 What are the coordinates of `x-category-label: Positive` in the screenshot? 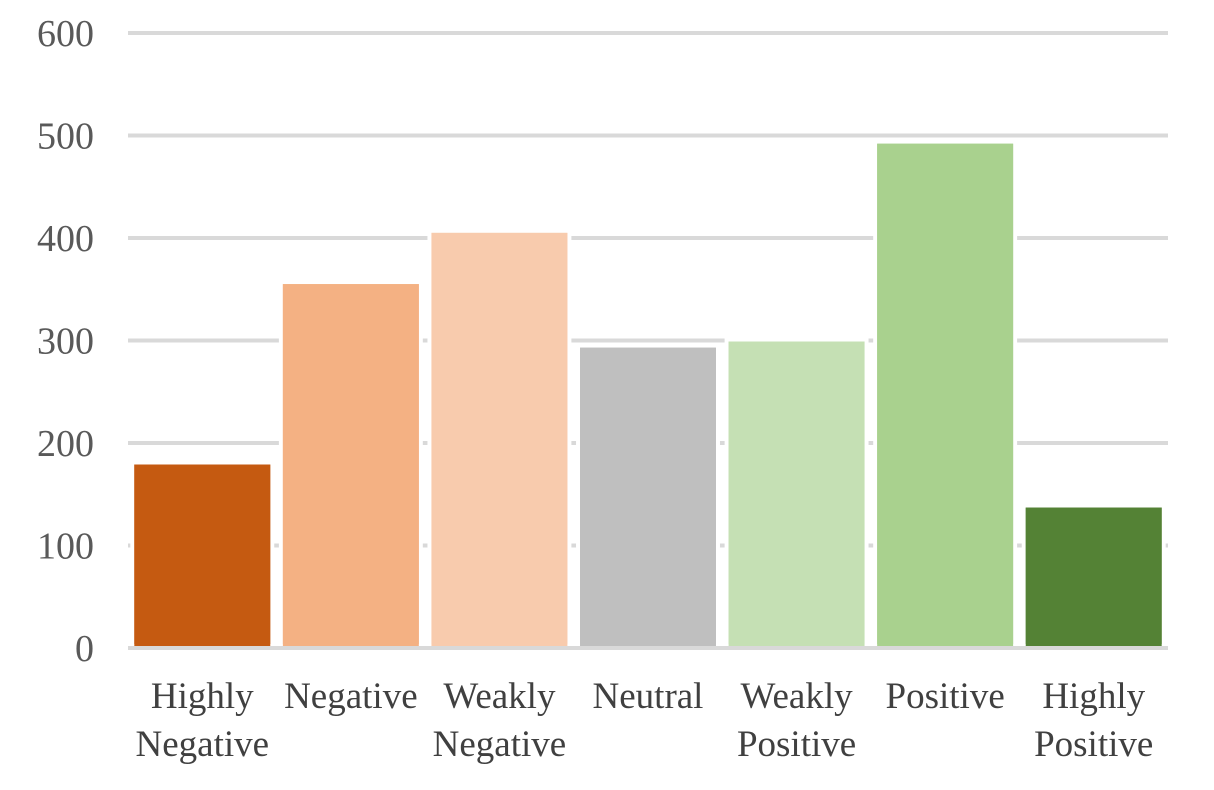 It's located at (945, 696).